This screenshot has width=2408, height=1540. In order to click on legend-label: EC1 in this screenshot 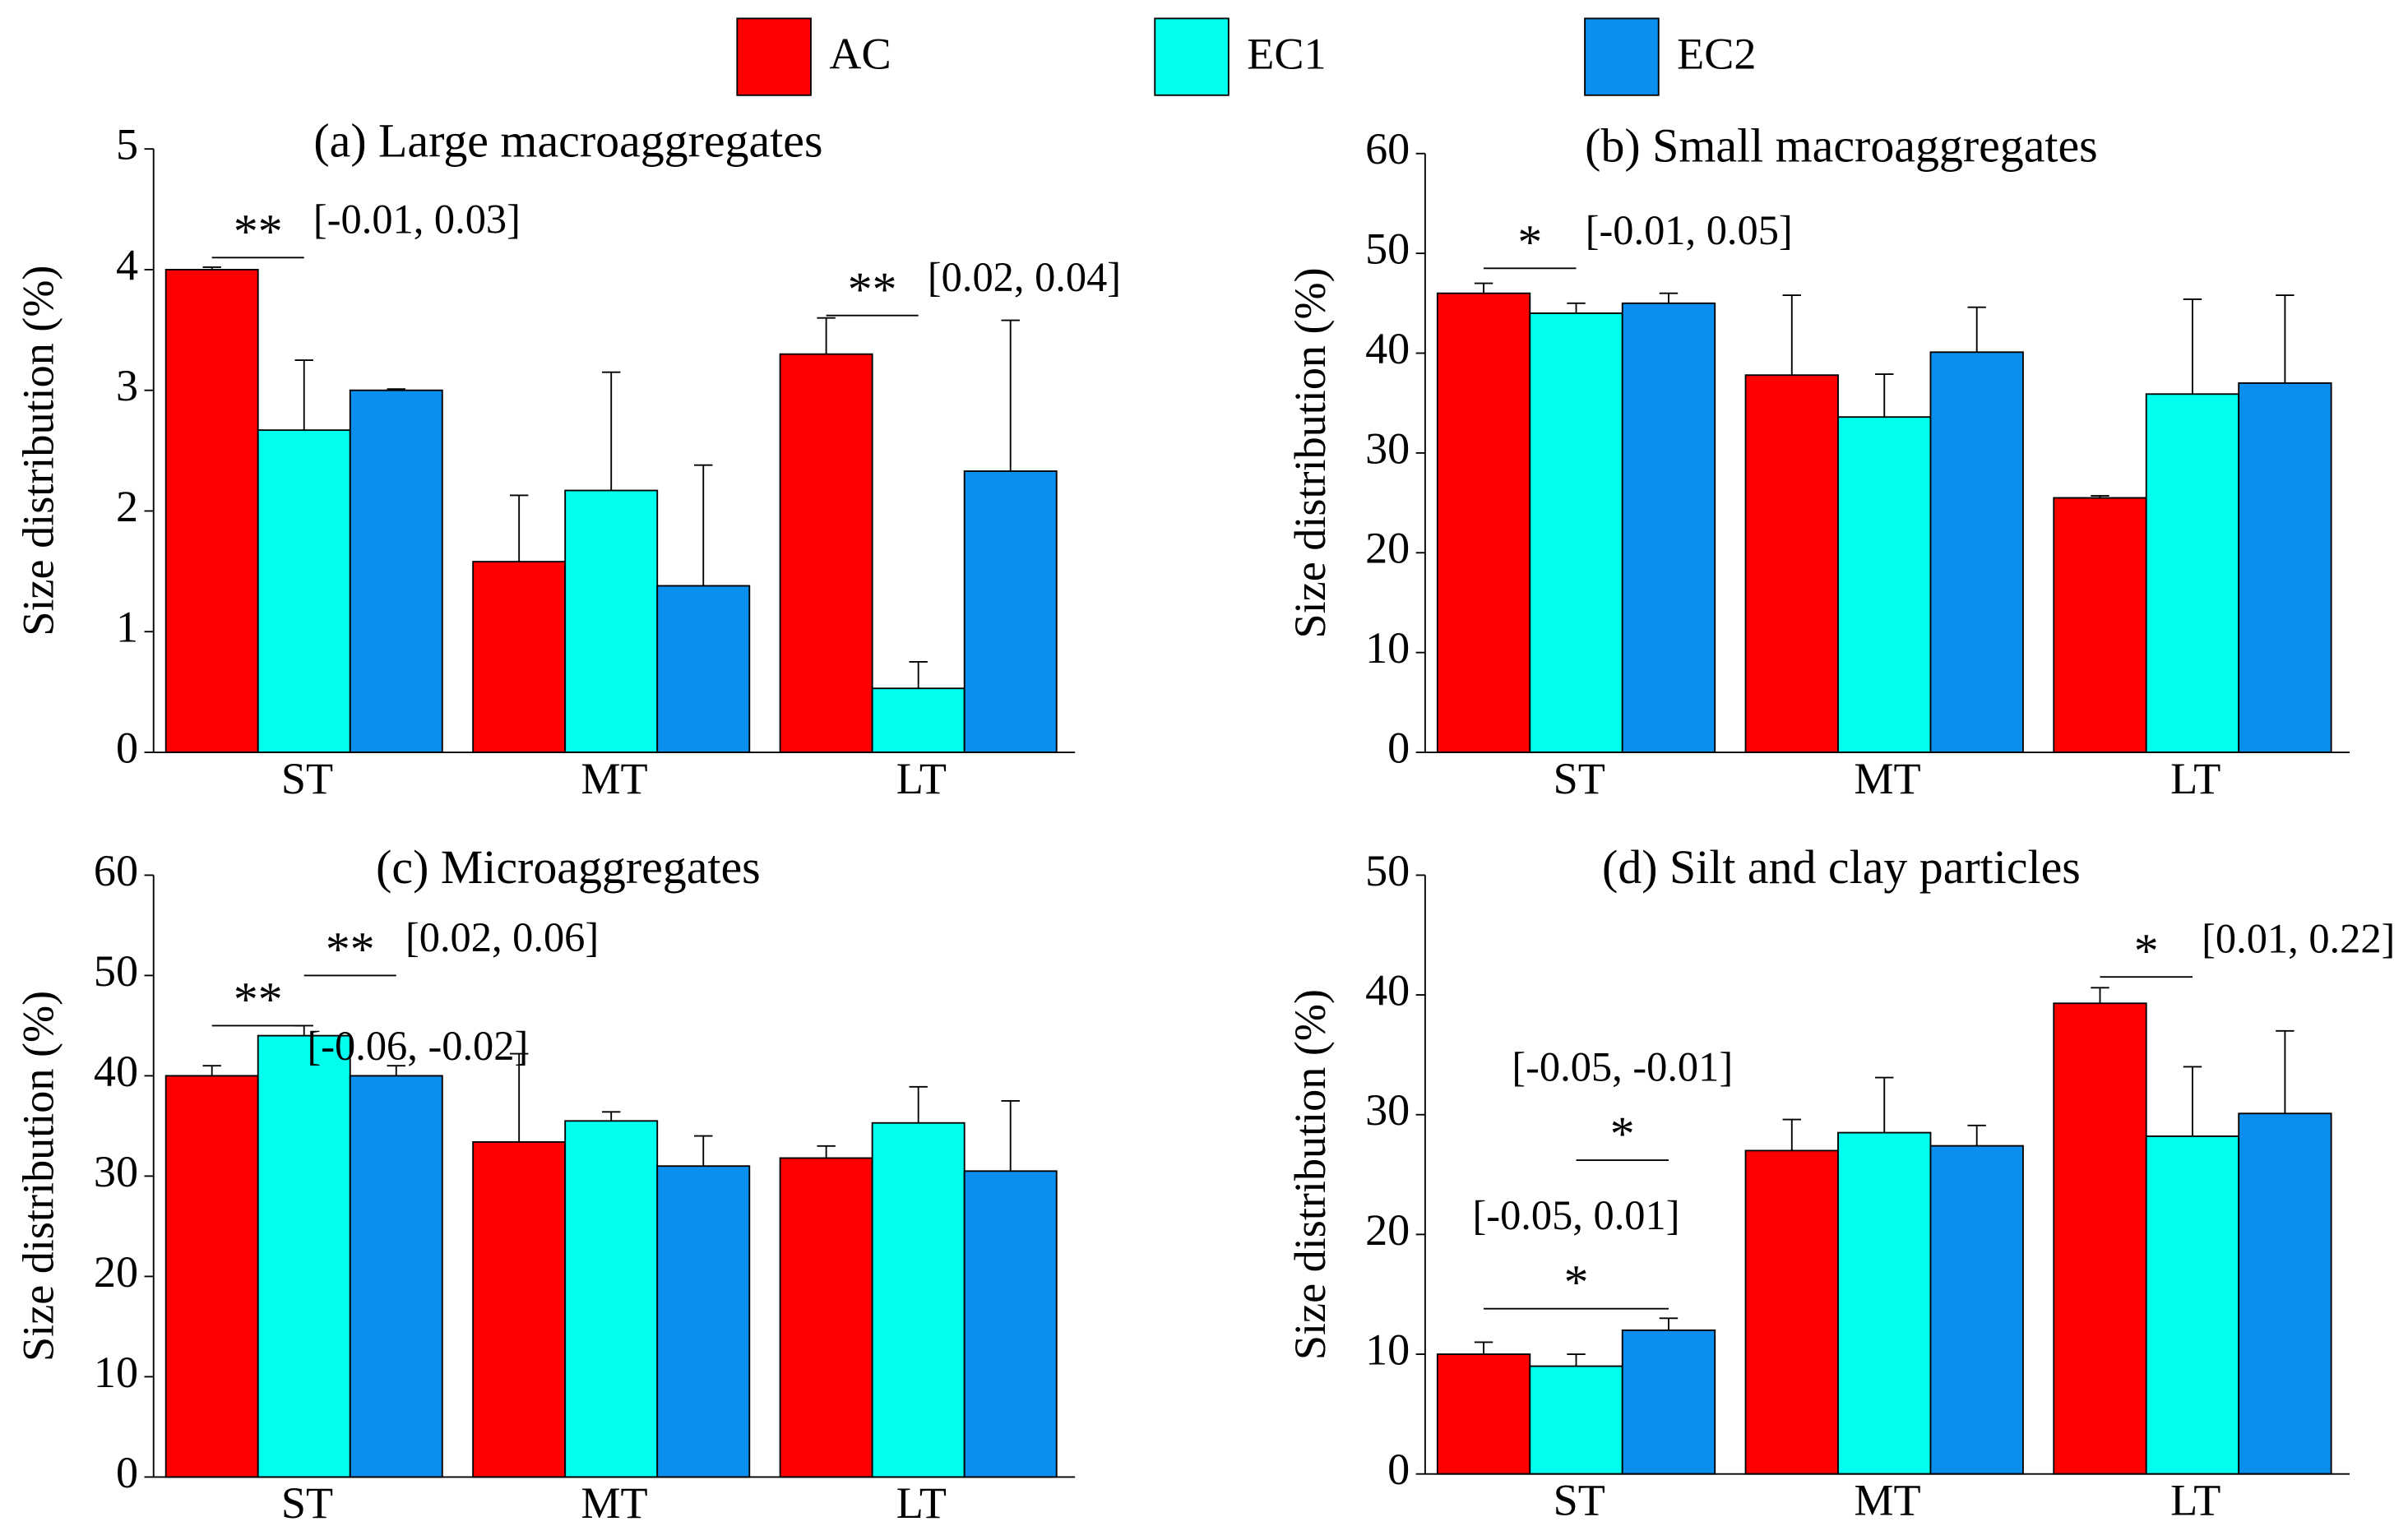, I will do `click(1286, 54)`.